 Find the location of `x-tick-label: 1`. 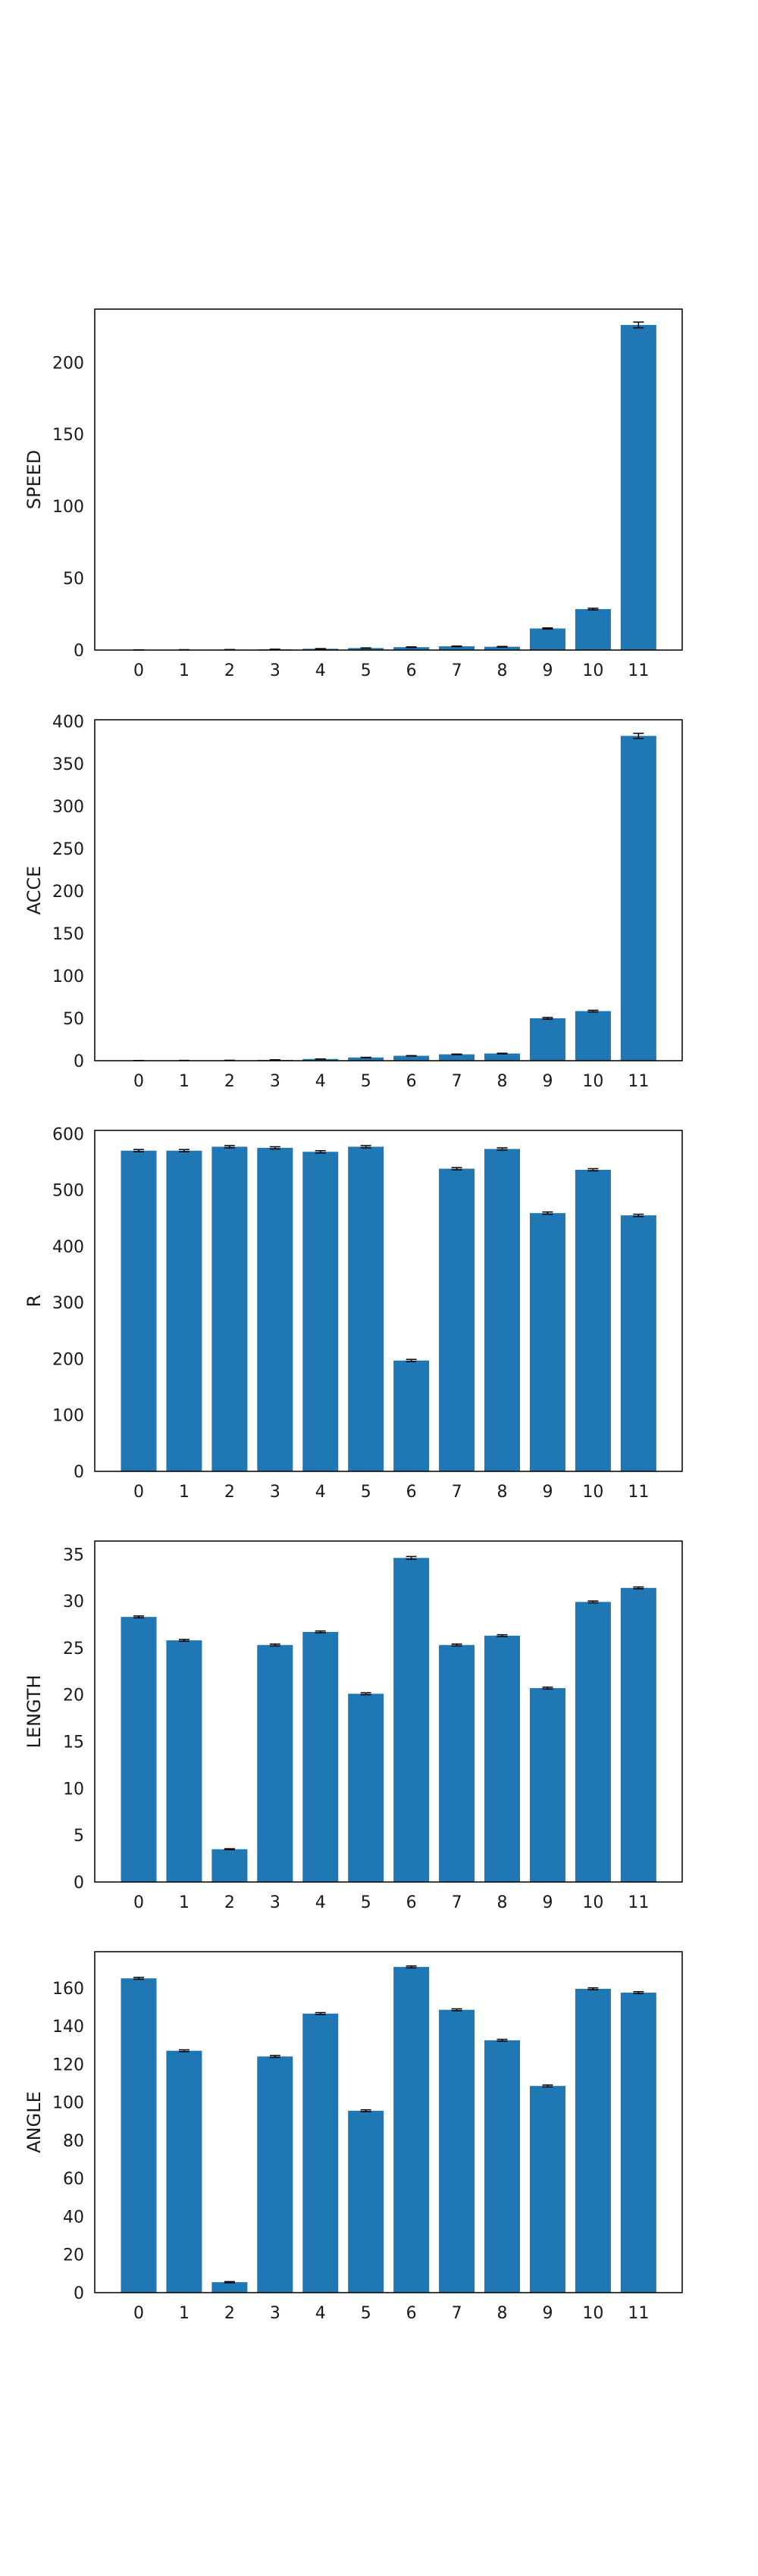

x-tick-label: 1 is located at coordinates (184, 1492).